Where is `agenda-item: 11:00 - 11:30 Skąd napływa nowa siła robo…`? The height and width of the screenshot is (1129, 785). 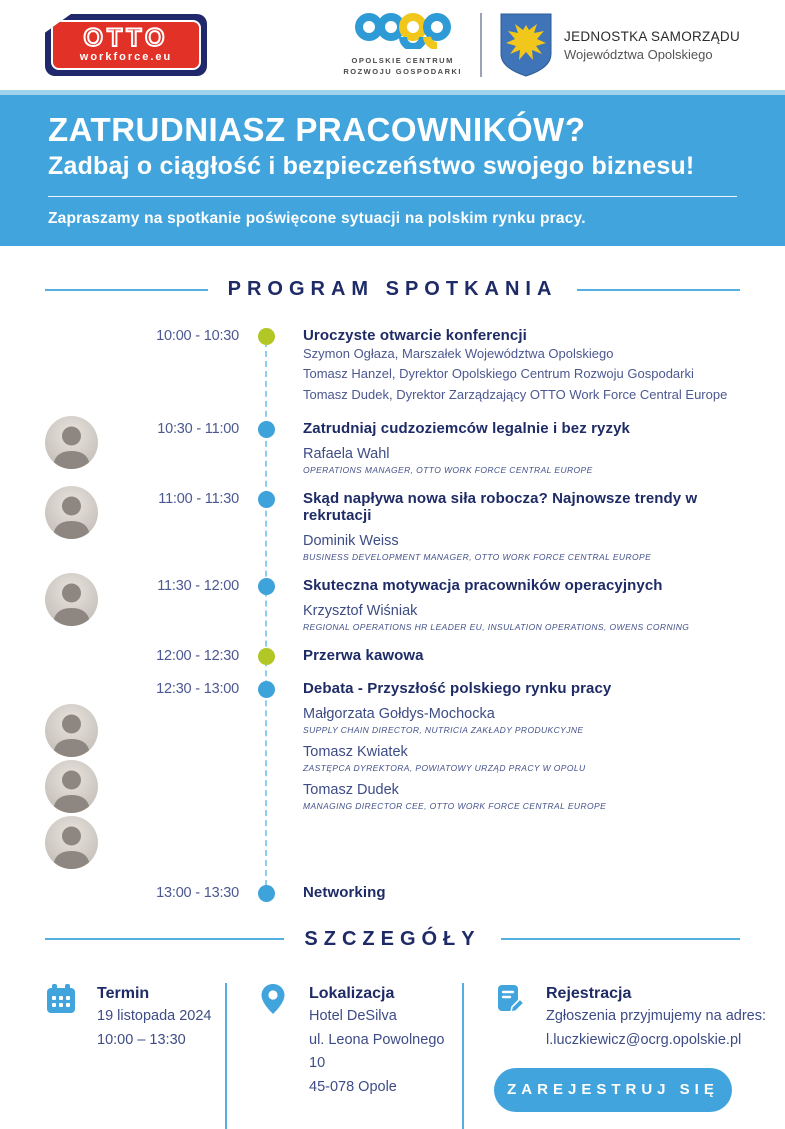
agenda-item: 11:00 - 11:30 Skąd napływa nowa siła robo… is located at coordinates (392, 523).